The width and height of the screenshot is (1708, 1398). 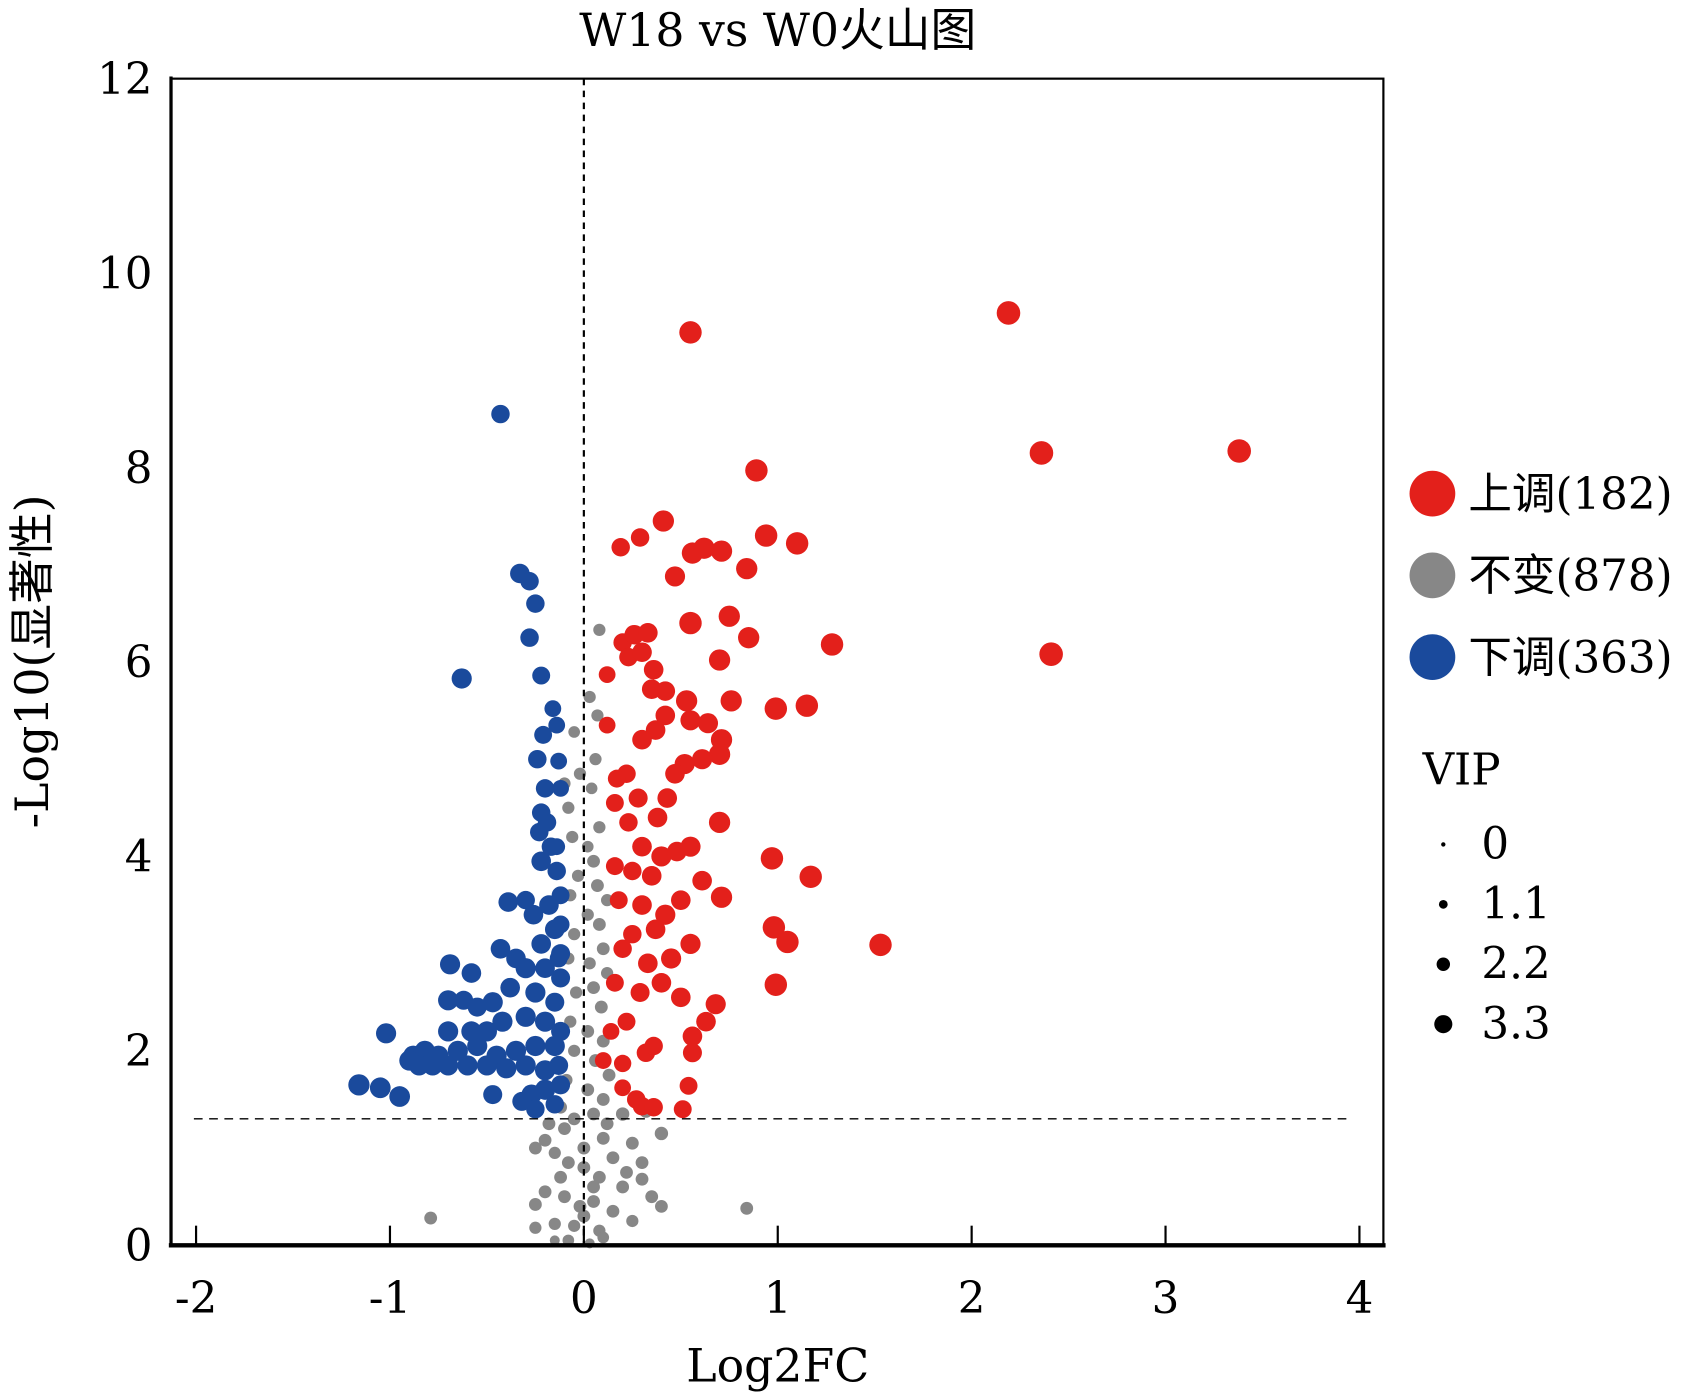 What do you see at coordinates (124, 80) in the screenshot?
I see `y-tick-label: 12` at bounding box center [124, 80].